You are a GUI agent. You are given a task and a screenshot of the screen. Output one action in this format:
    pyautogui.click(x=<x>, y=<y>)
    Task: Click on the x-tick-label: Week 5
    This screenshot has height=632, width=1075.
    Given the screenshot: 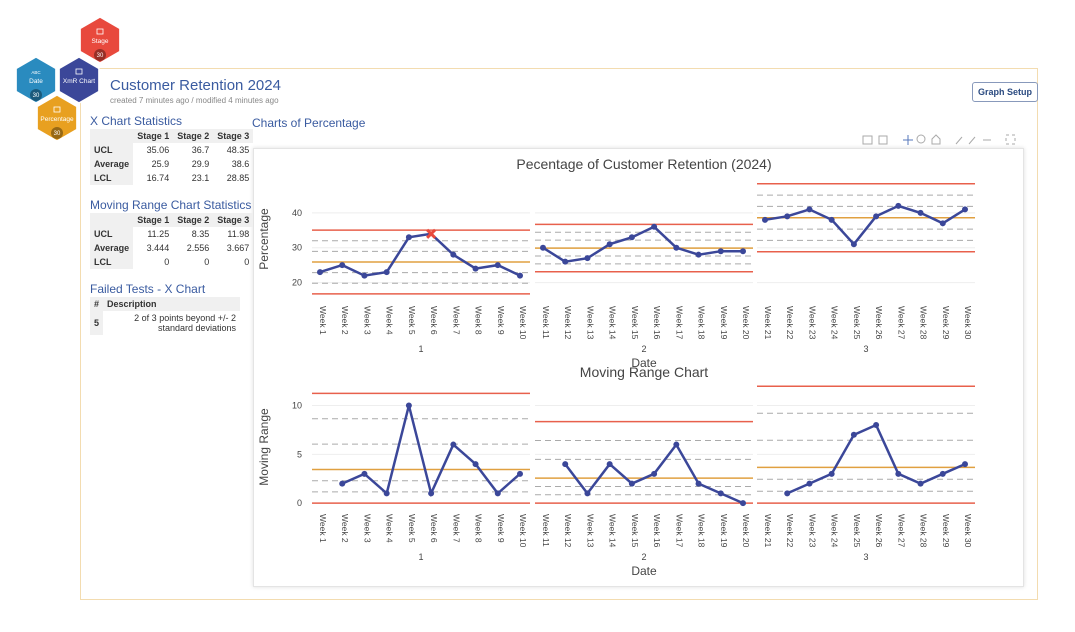 What is the action you would take?
    pyautogui.click(x=412, y=528)
    